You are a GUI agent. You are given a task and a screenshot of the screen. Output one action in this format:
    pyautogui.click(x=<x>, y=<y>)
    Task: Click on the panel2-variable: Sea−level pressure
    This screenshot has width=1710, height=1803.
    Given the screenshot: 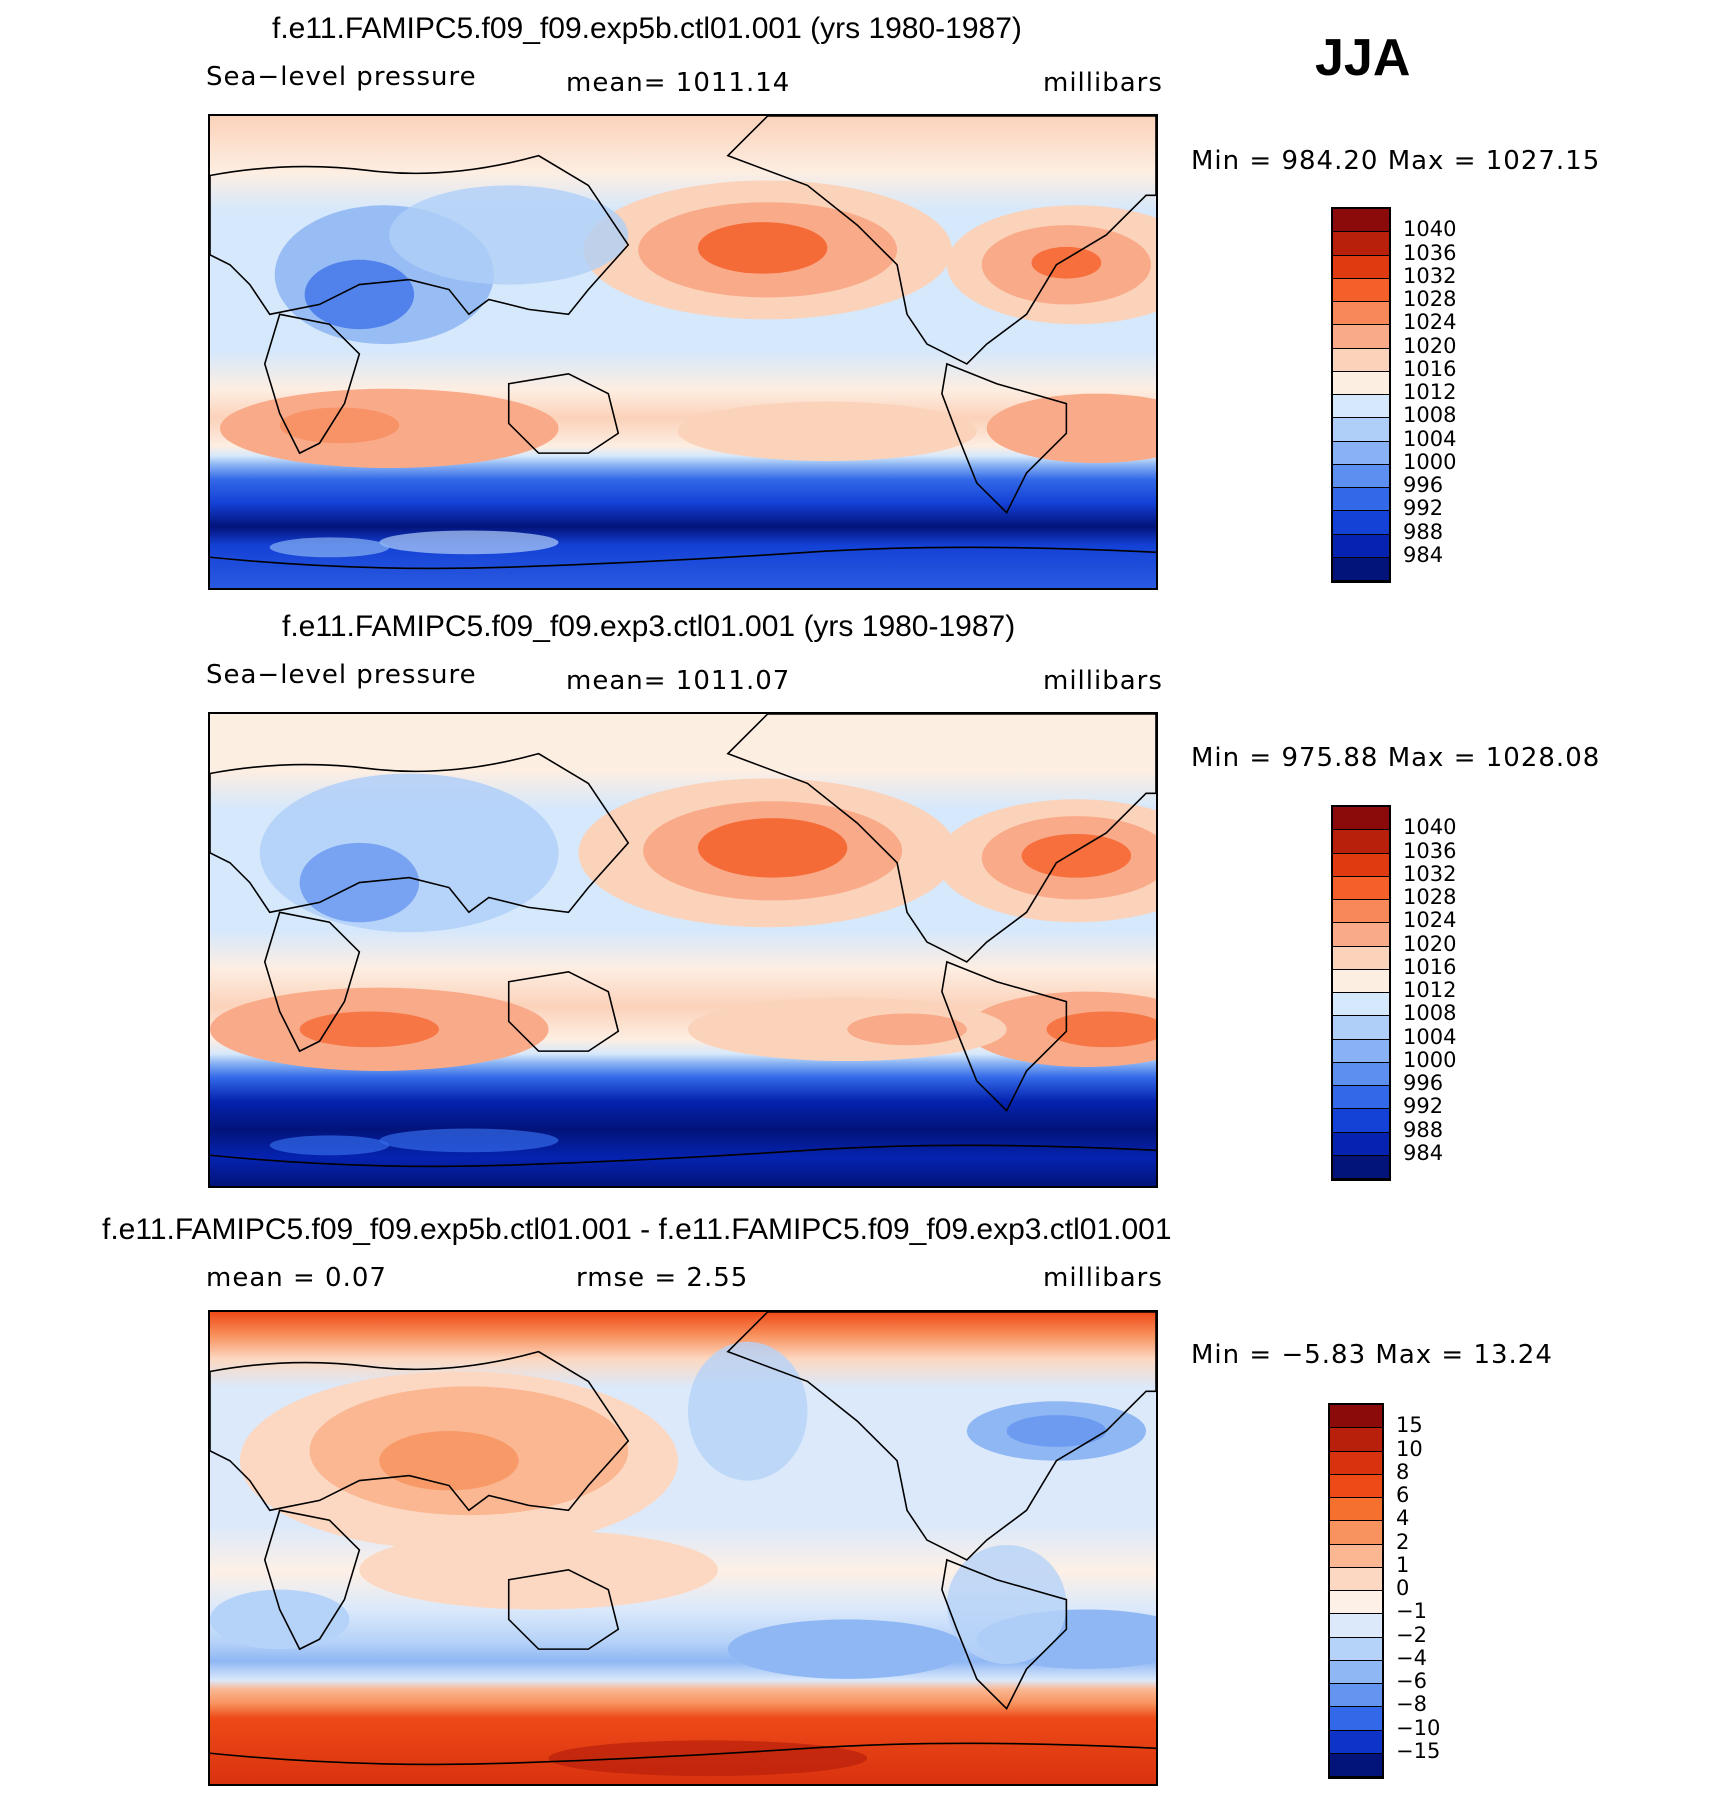 What is the action you would take?
    pyautogui.click(x=341, y=675)
    